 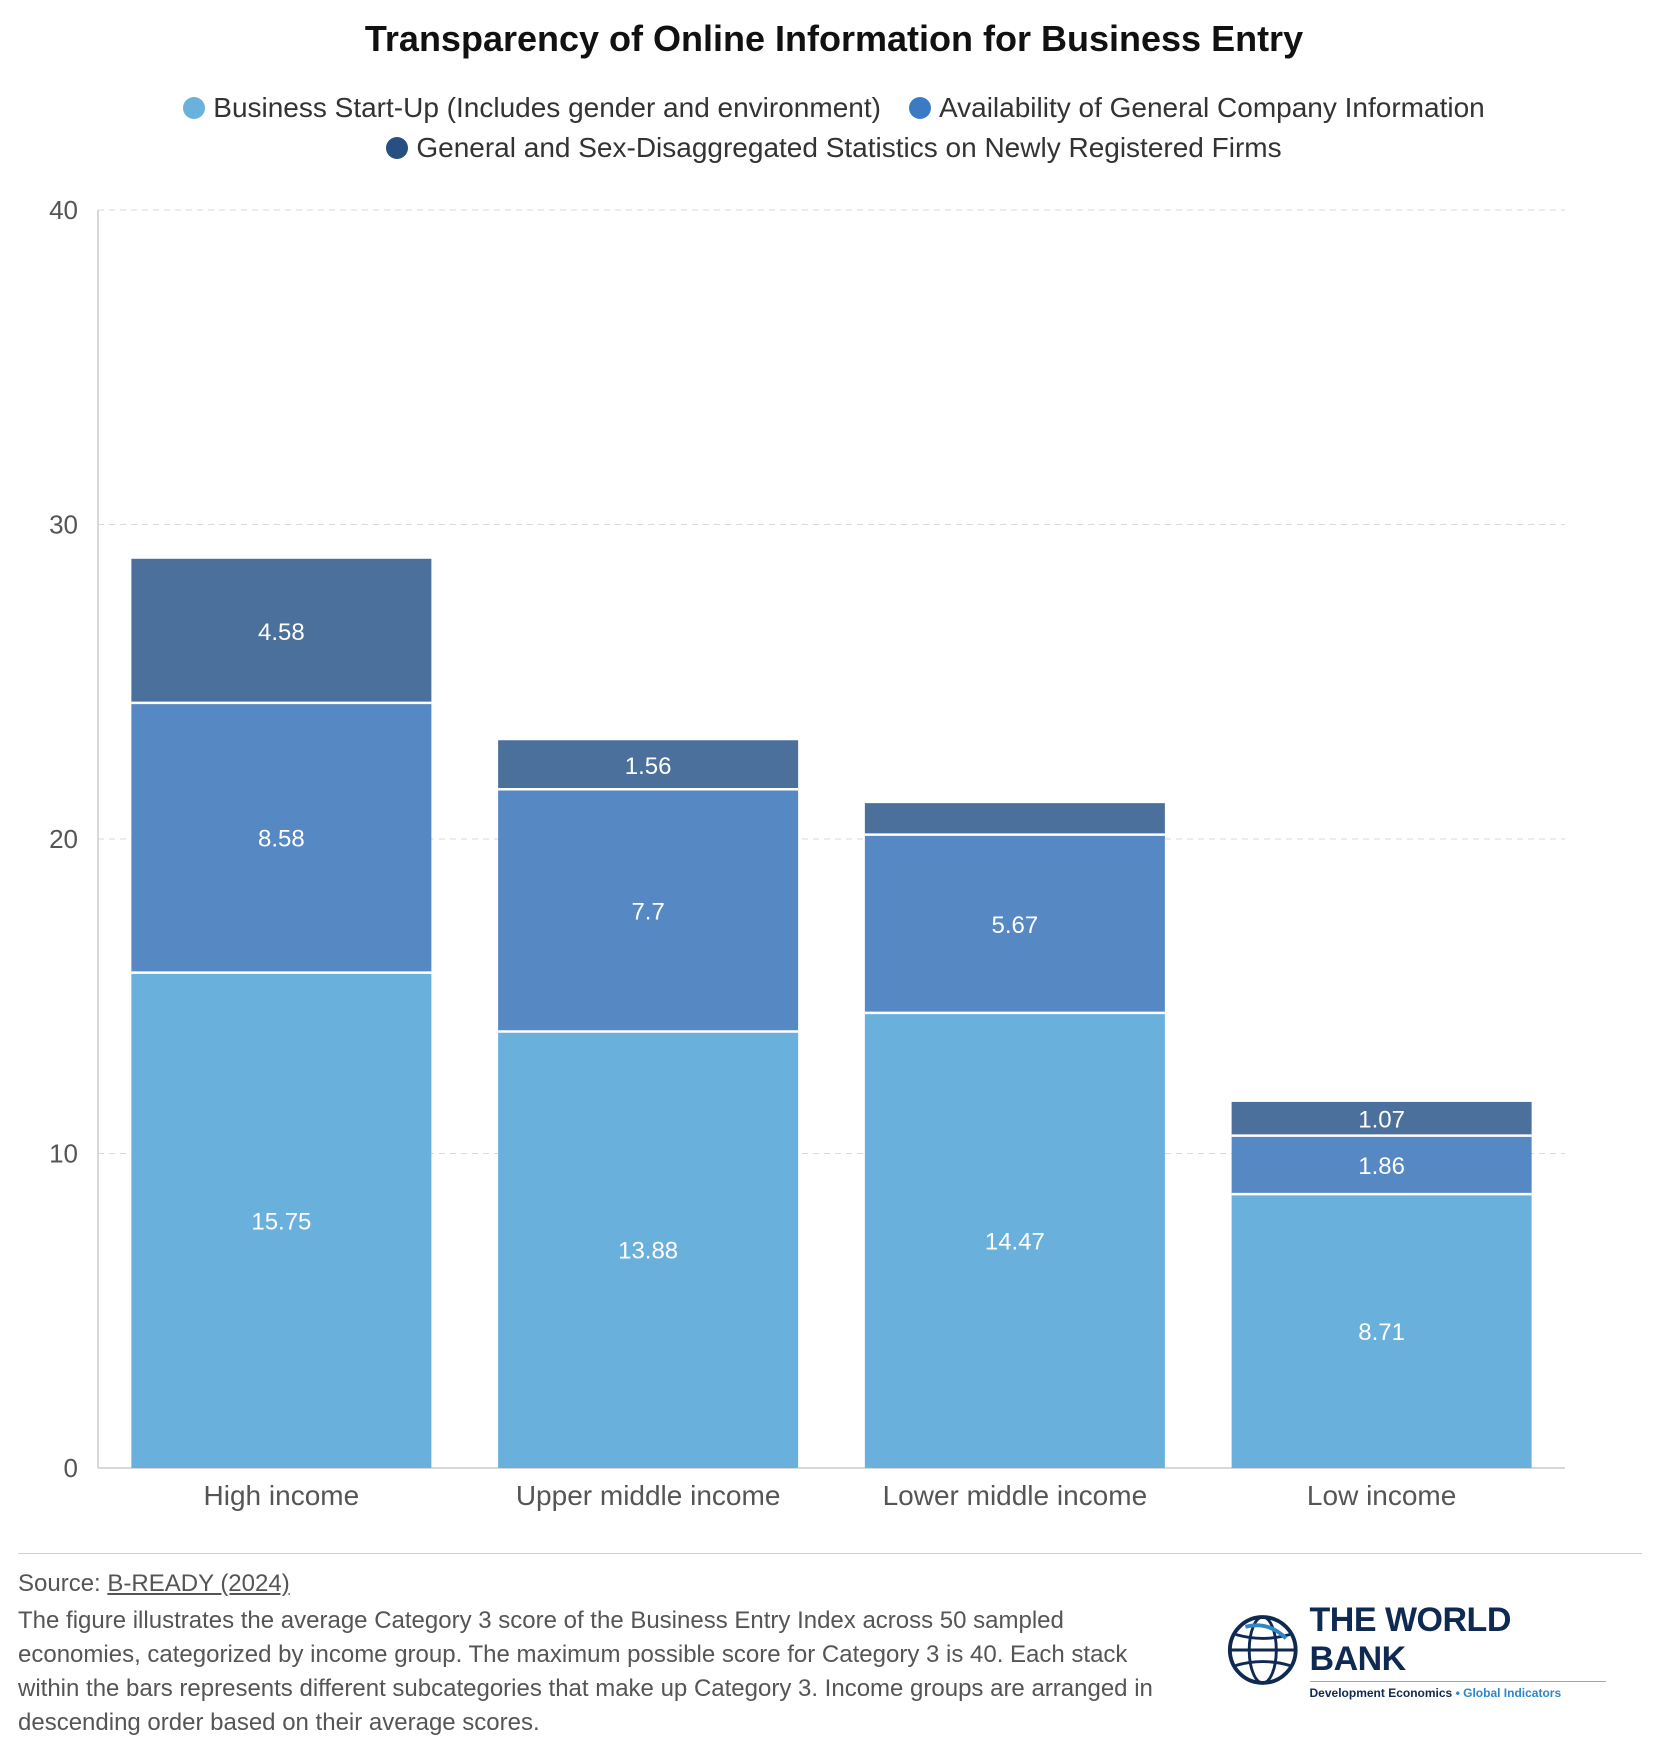 I want to click on data-label: 1.86, so click(x=1381, y=1166).